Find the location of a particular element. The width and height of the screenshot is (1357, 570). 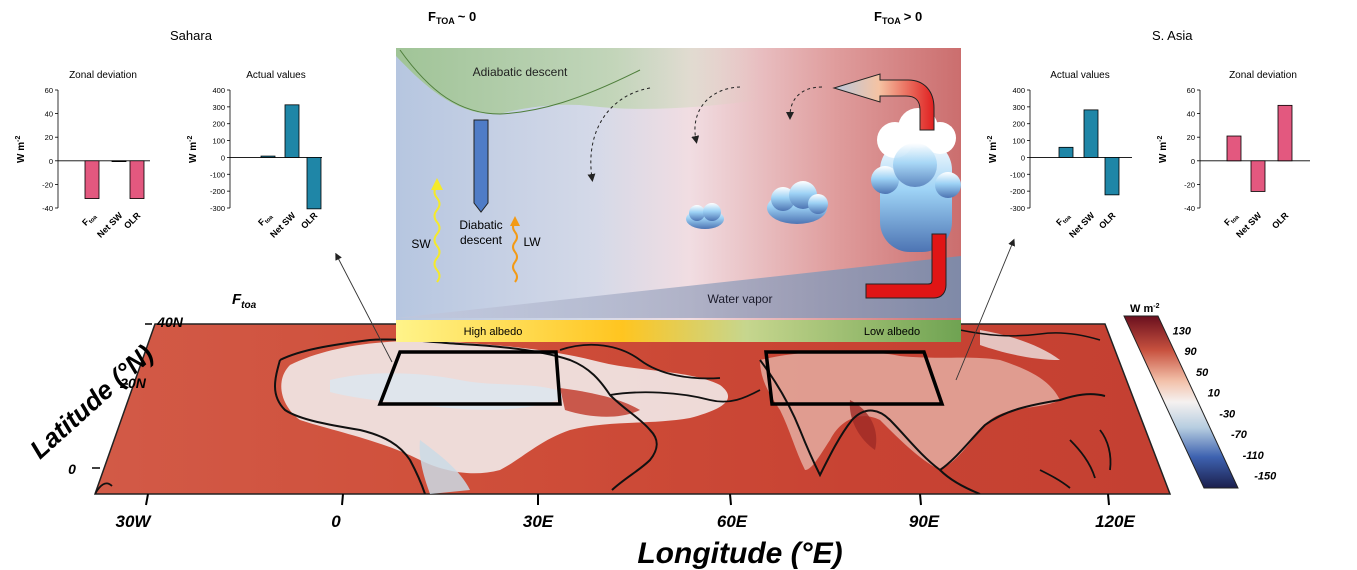

colorbar-tick-label: -70 is located at coordinates (1239, 435).